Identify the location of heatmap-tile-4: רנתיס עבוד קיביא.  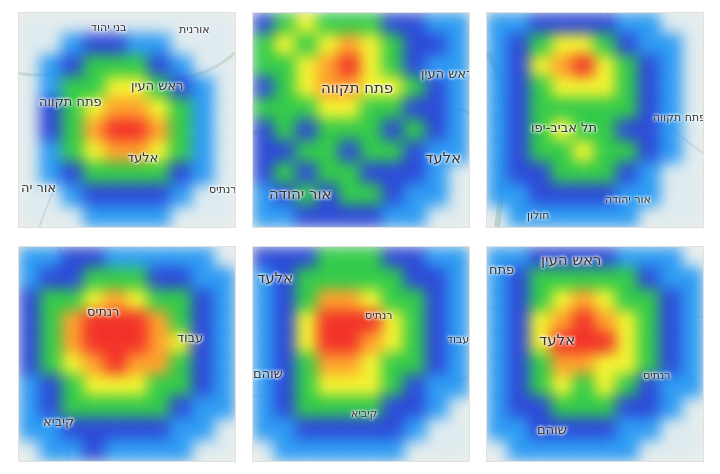
(127, 354).